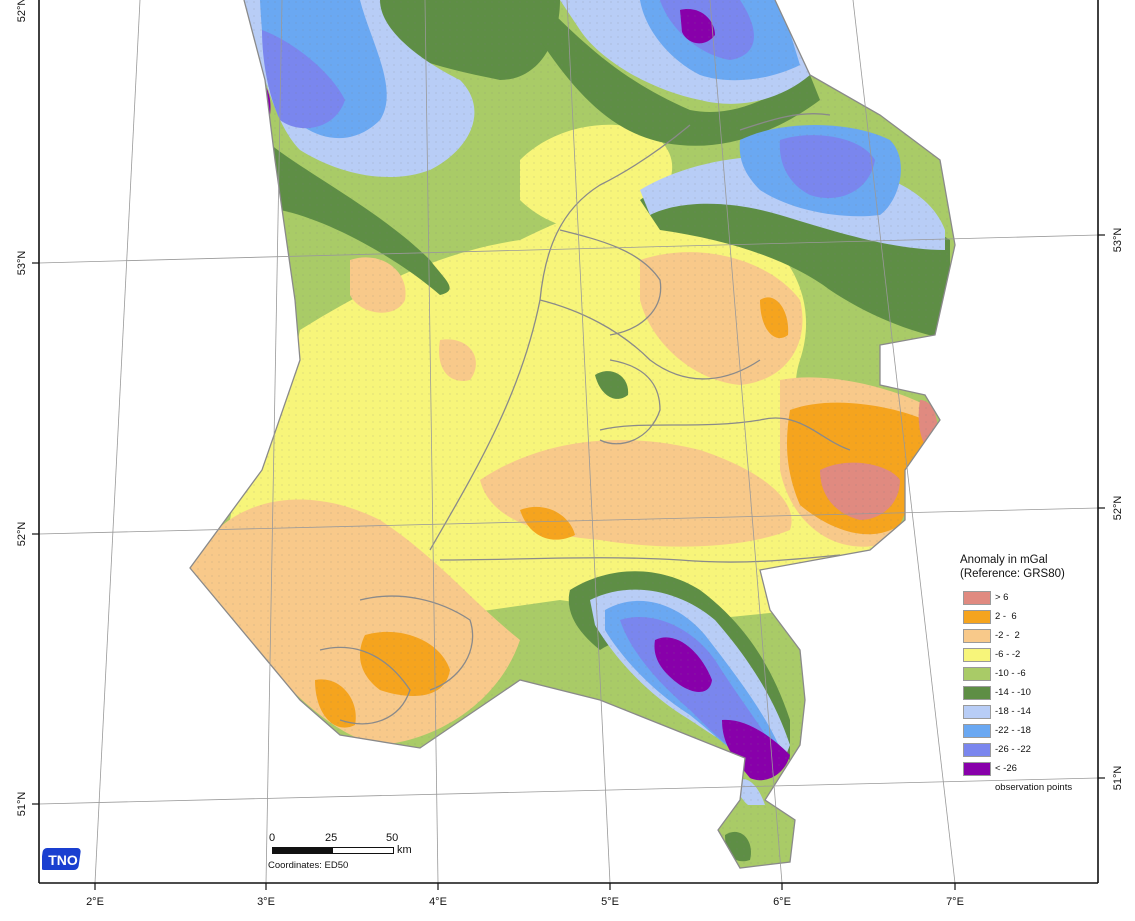 The image size is (1135, 921). I want to click on lat-label-right-53: 53°N, so click(1118, 240).